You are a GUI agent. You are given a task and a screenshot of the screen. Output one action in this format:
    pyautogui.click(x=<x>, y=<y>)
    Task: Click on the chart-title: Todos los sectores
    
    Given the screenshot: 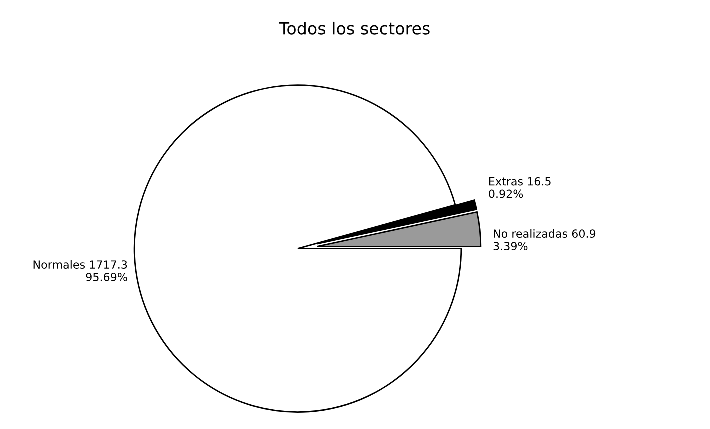 What is the action you would take?
    pyautogui.click(x=354, y=28)
    